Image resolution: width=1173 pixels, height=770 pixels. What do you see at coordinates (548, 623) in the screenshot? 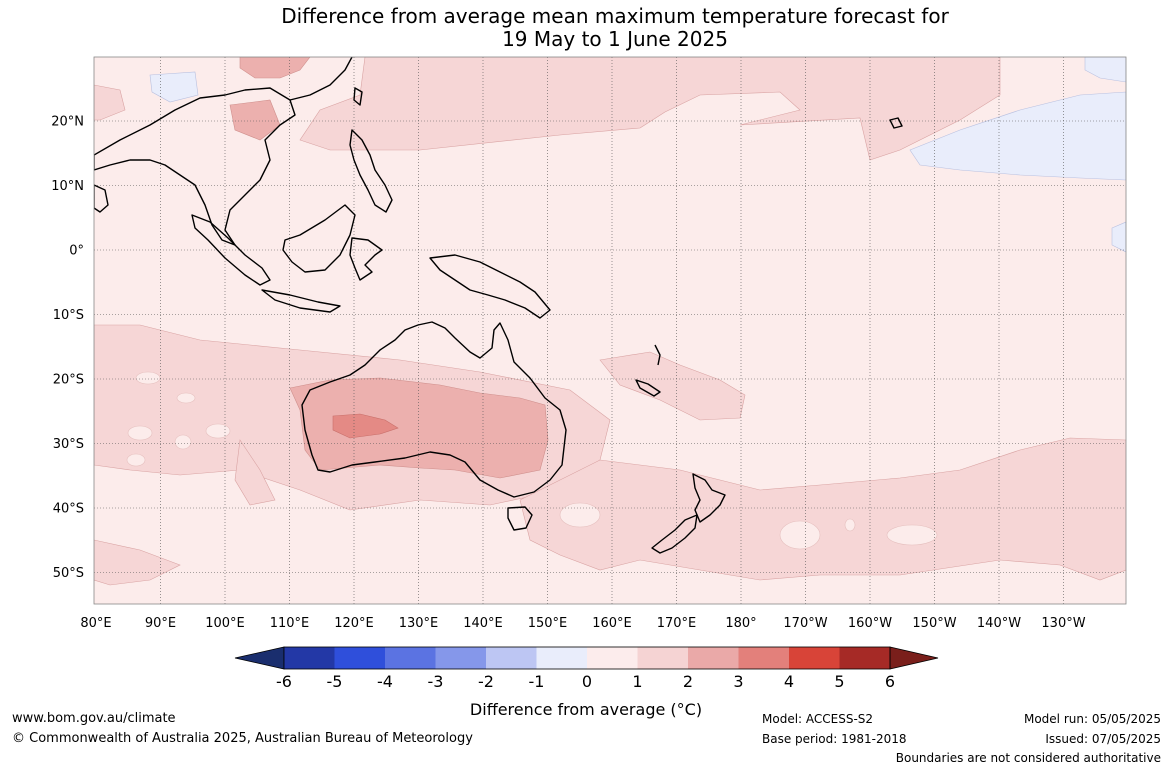
I see `longitude-tick-label: 150°E` at bounding box center [548, 623].